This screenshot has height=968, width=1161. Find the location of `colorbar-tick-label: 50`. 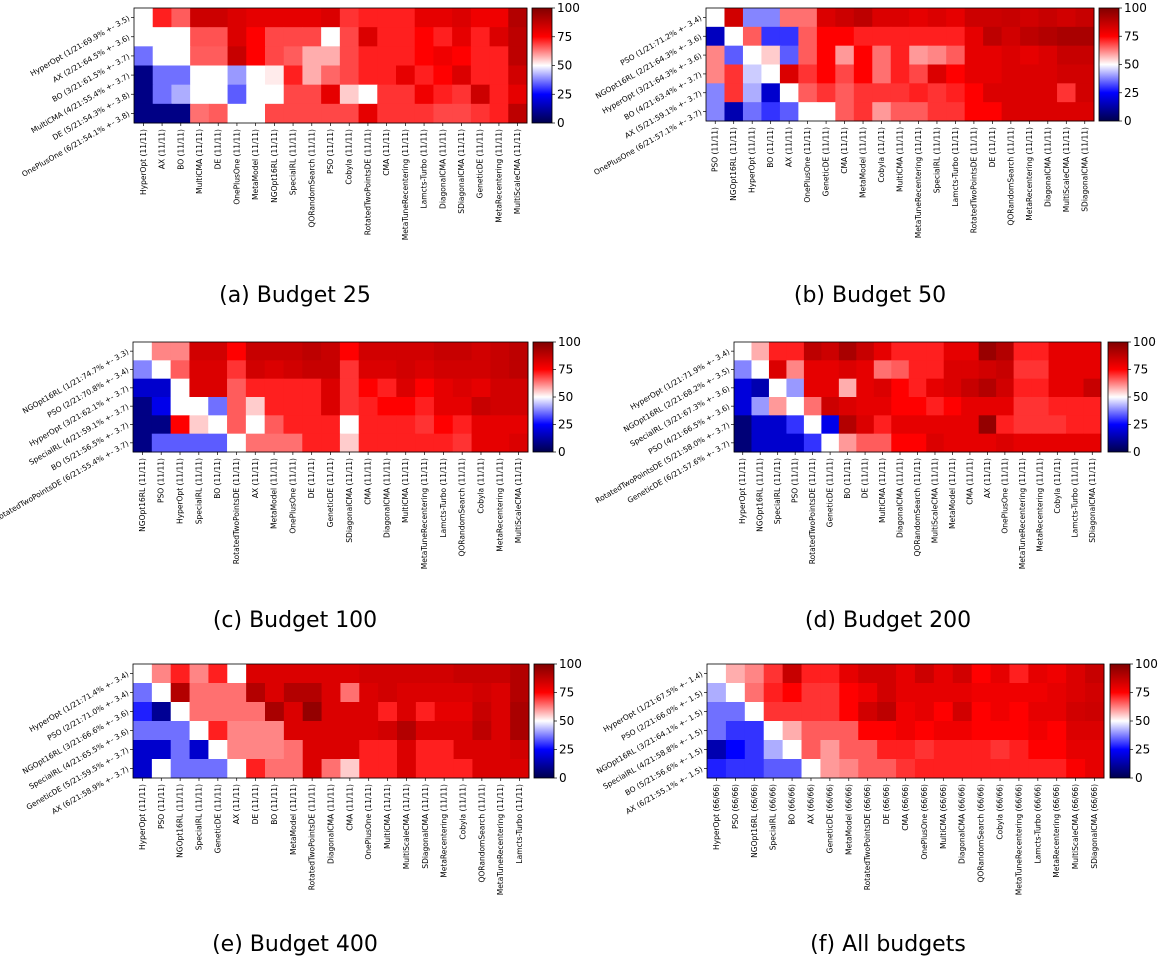

colorbar-tick-label: 50 is located at coordinates (1140, 397).